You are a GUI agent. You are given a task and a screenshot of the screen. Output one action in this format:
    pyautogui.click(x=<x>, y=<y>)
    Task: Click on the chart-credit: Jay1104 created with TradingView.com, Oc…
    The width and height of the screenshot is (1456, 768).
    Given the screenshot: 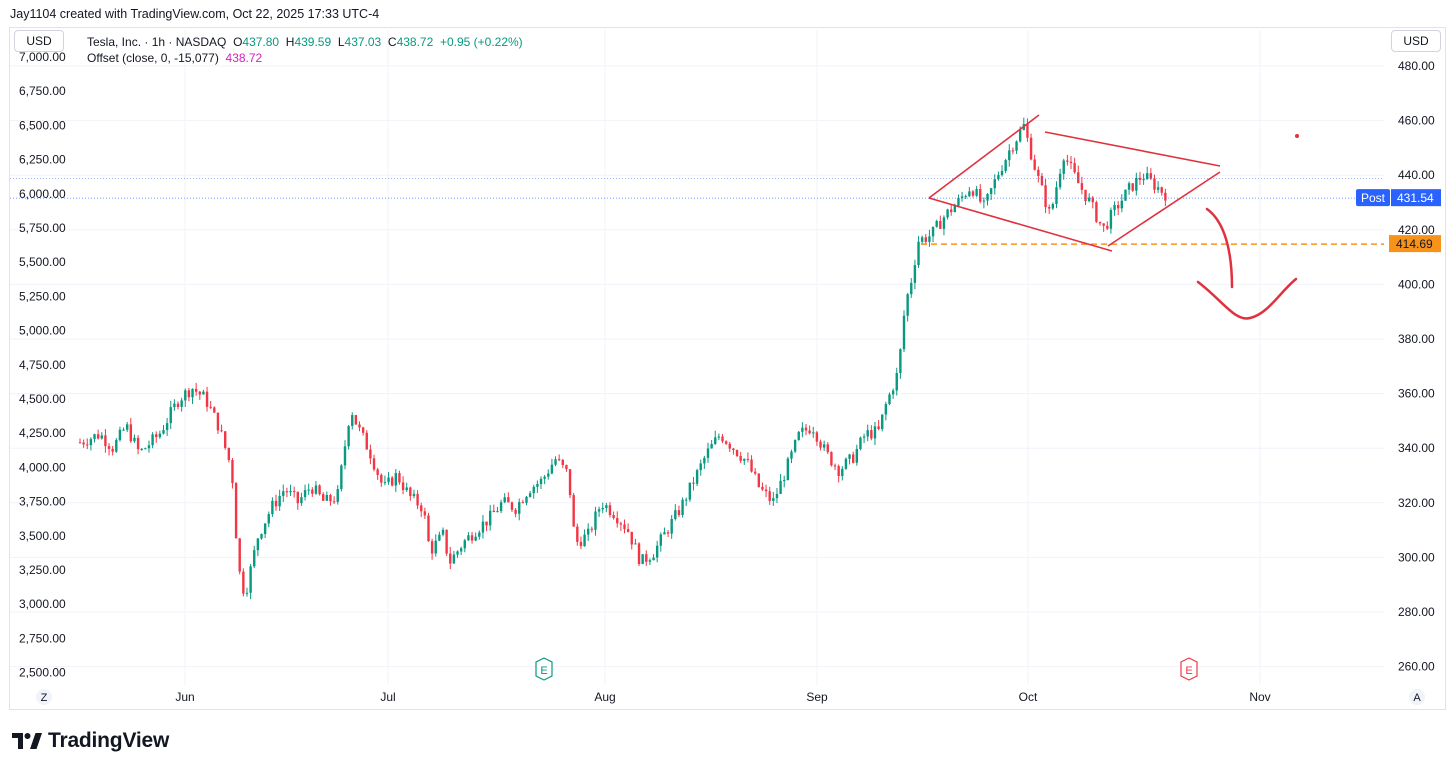 What is the action you would take?
    pyautogui.click(x=195, y=14)
    